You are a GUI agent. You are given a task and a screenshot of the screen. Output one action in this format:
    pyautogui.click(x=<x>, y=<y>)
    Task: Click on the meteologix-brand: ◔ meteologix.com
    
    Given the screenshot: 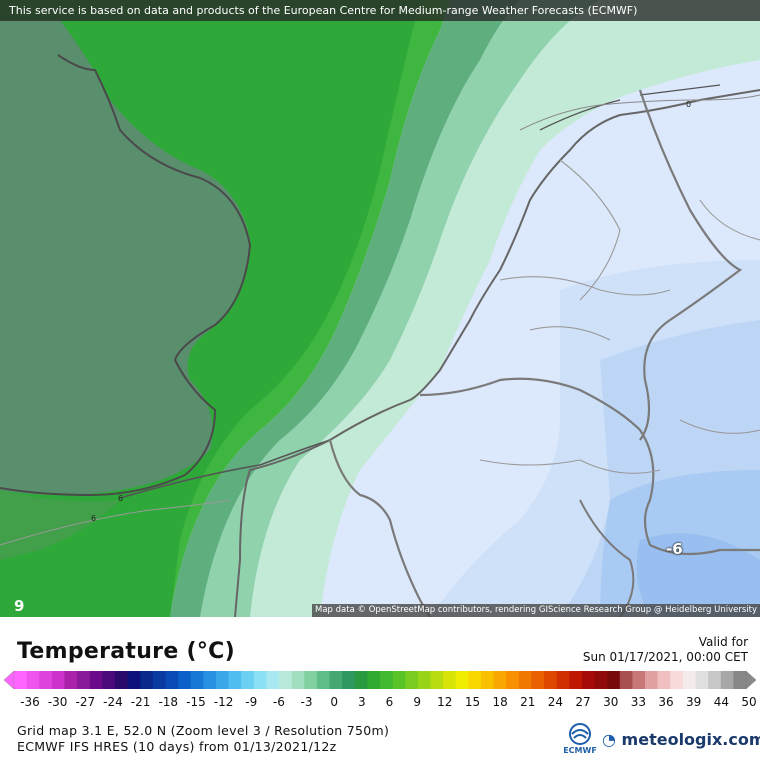 What is the action you would take?
    pyautogui.click(x=681, y=739)
    